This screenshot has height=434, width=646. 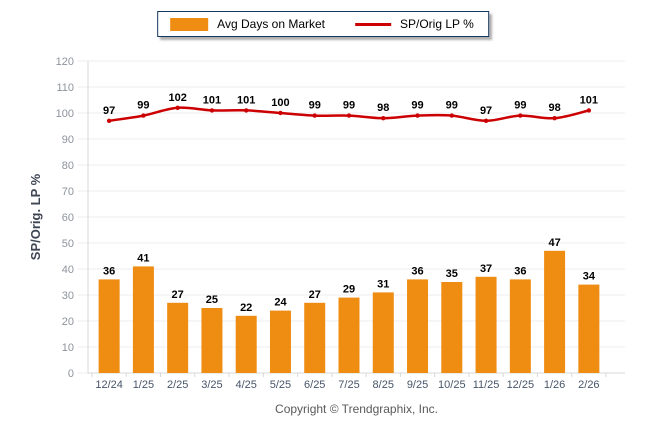 I want to click on x-tick-label: 6/25, so click(x=314, y=385).